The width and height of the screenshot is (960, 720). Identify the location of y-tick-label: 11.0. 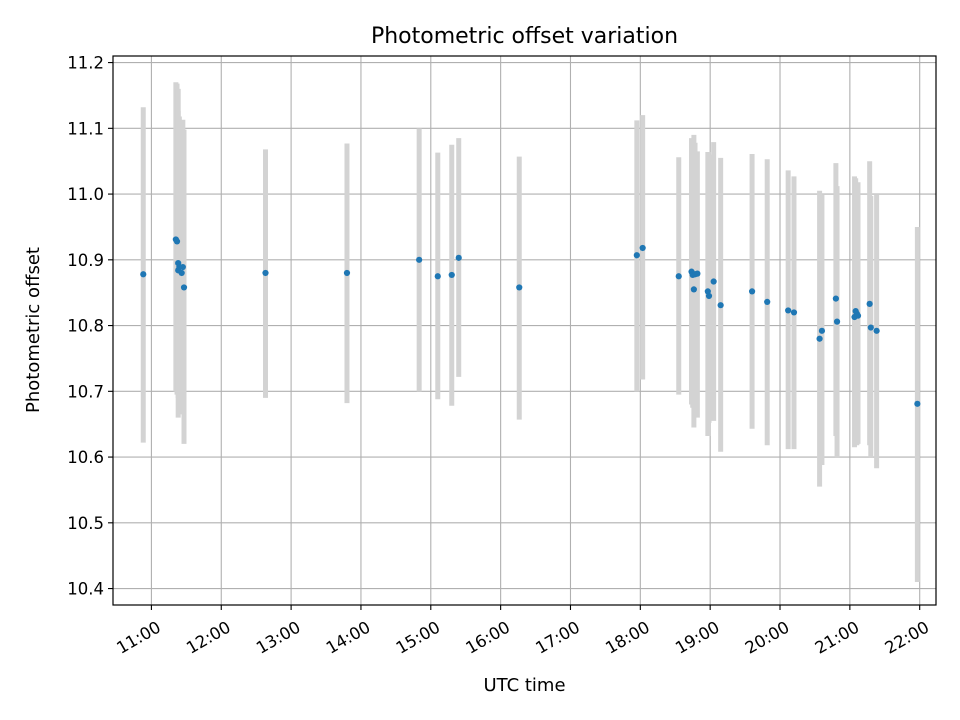
(85, 194).